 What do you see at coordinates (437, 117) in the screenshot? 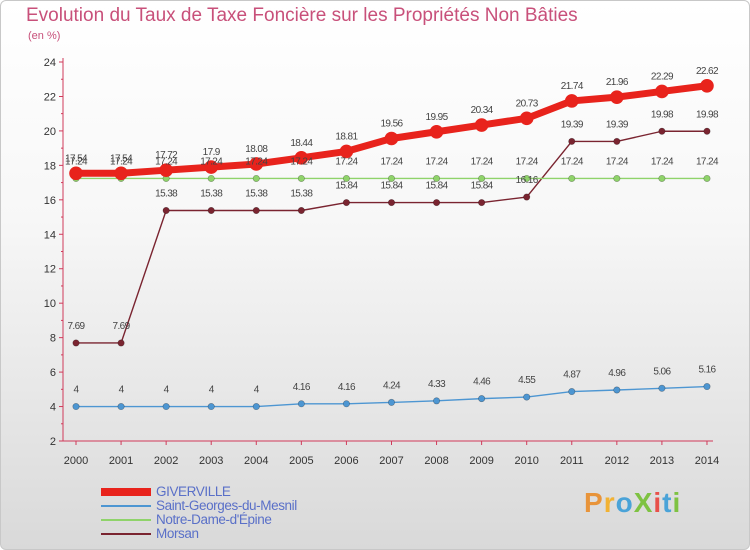
I see `data-label: 19.95` at bounding box center [437, 117].